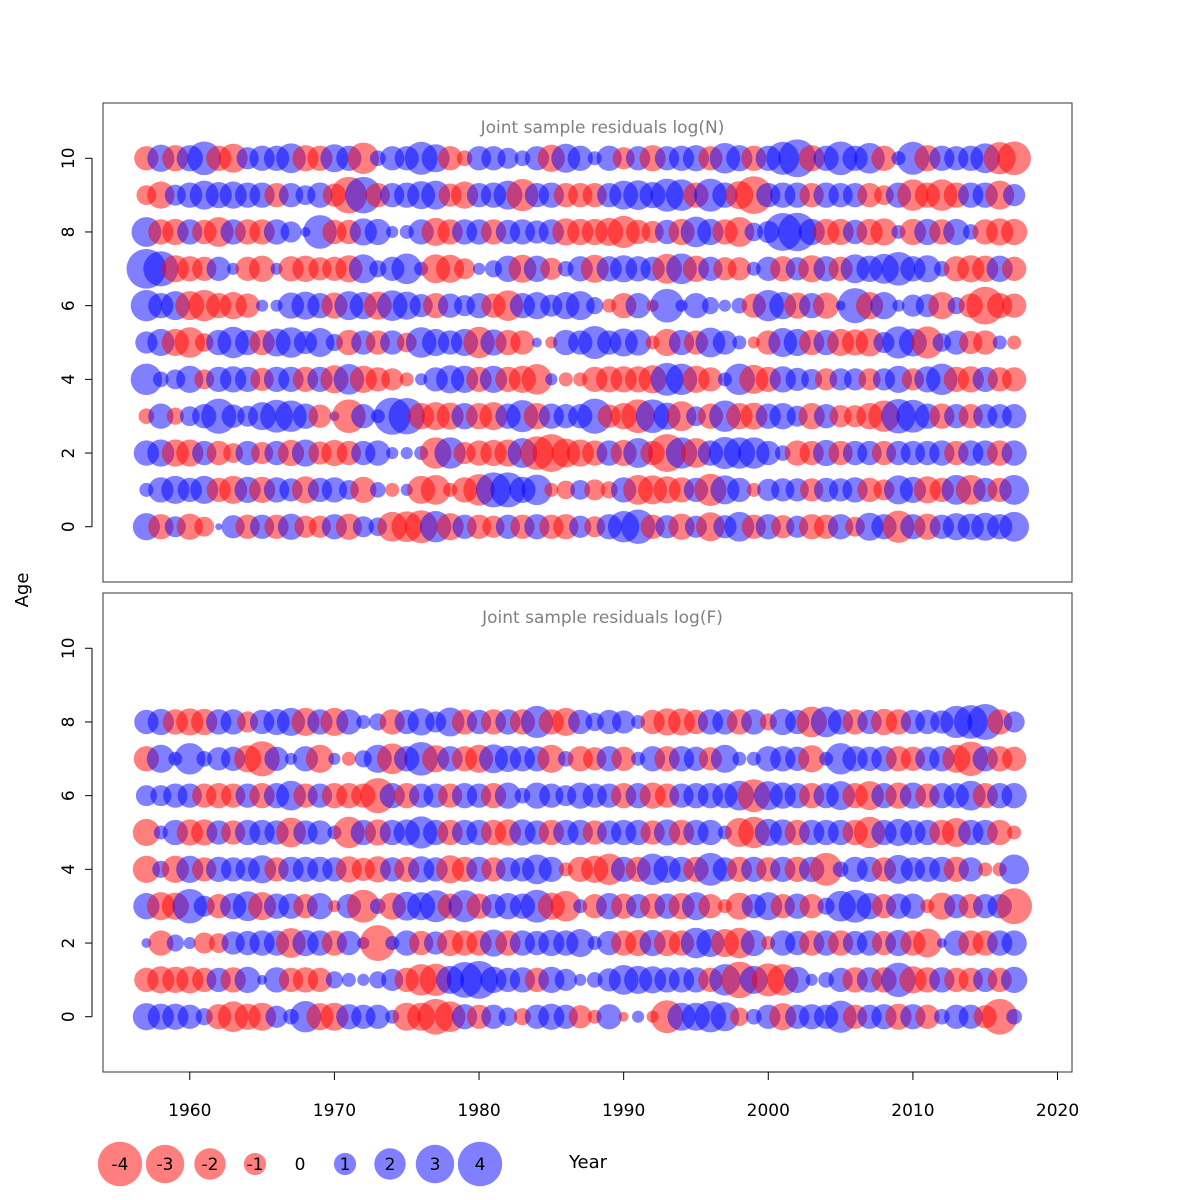 The image size is (1200, 1200). Describe the element at coordinates (724, 758) in the screenshot. I see `bubble-log-f-age7-1997` at that location.